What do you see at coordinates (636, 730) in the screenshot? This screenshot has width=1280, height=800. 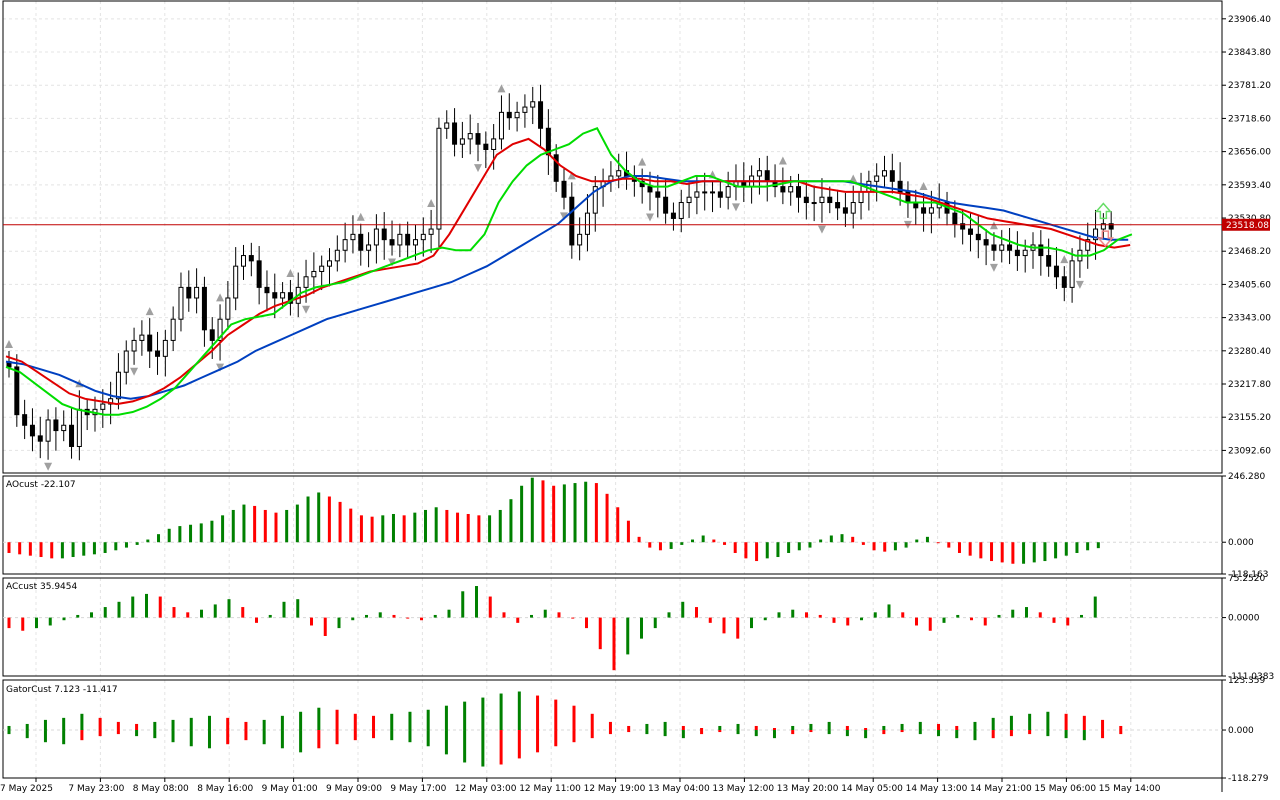 I see `gator-panel: 123.359 0.000 -118.279` at bounding box center [636, 730].